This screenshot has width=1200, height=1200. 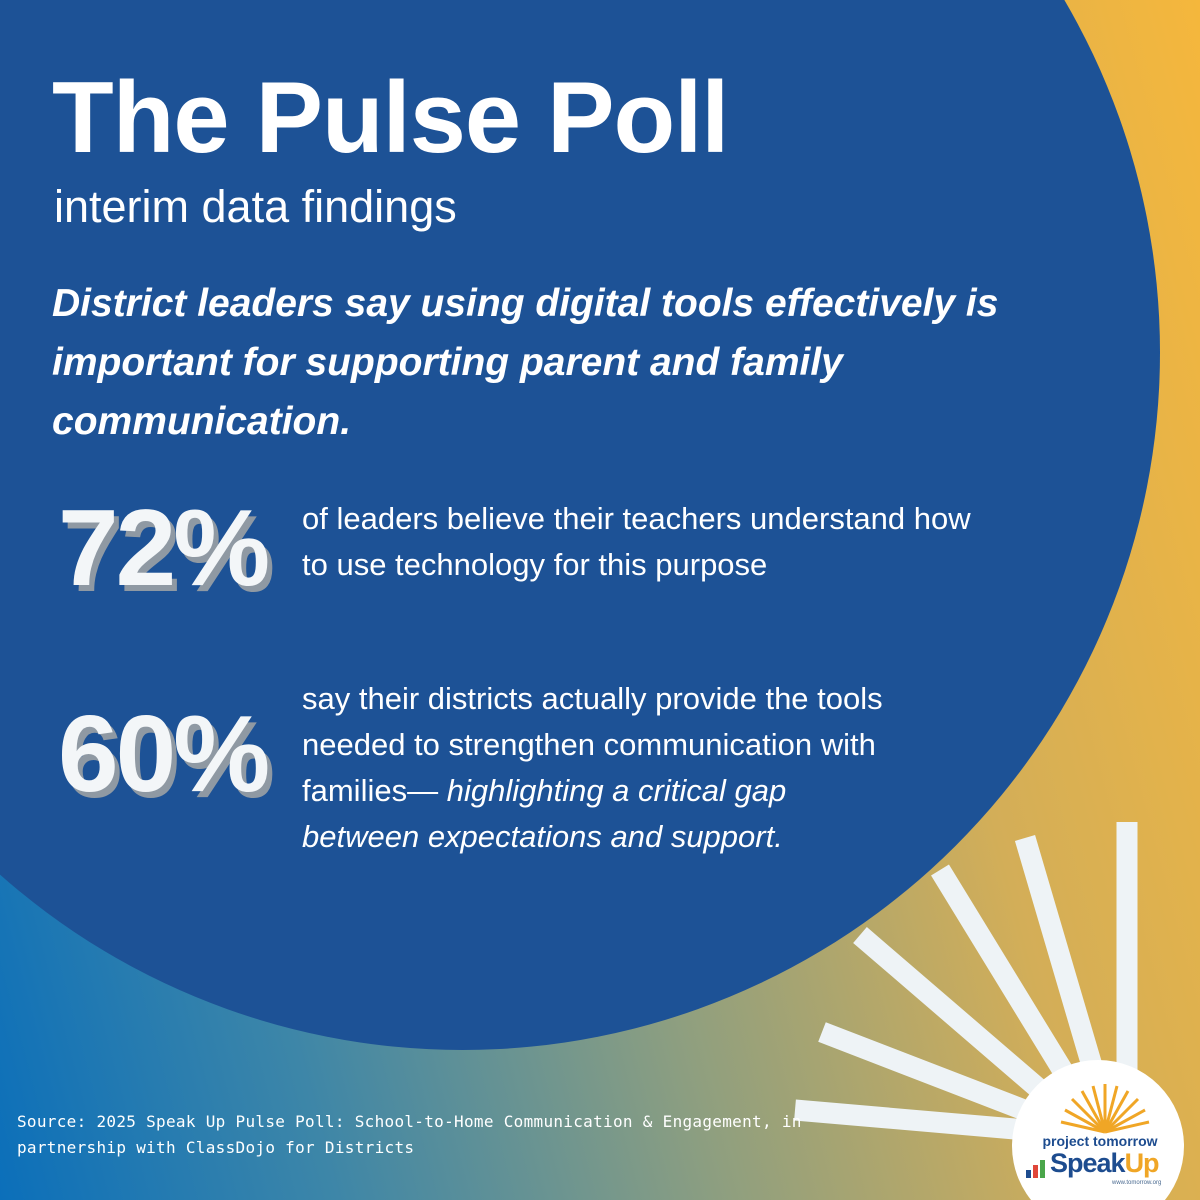 I want to click on logo-speak-text: Speak, so click(x=1088, y=1163).